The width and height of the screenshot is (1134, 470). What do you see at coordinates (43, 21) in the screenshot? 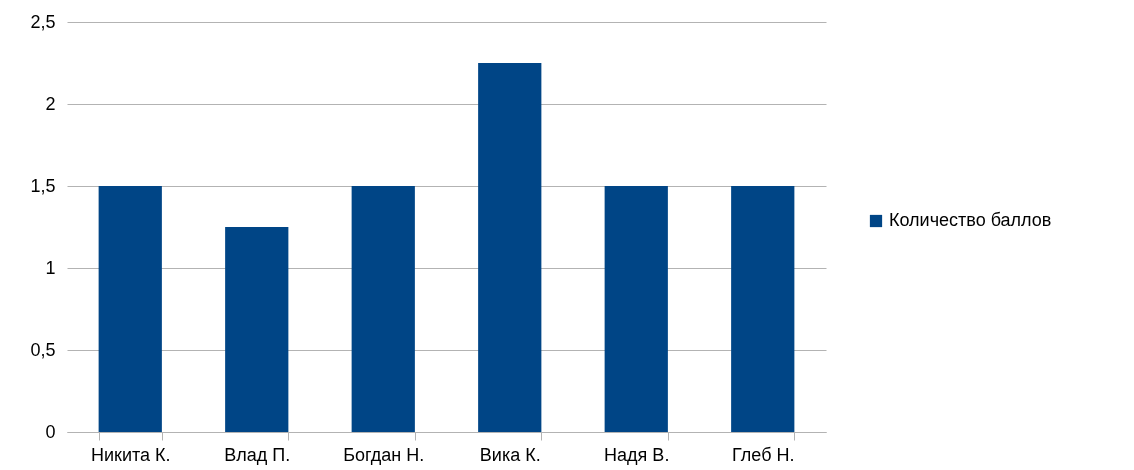
I see `y-tick-label: 2,5` at bounding box center [43, 21].